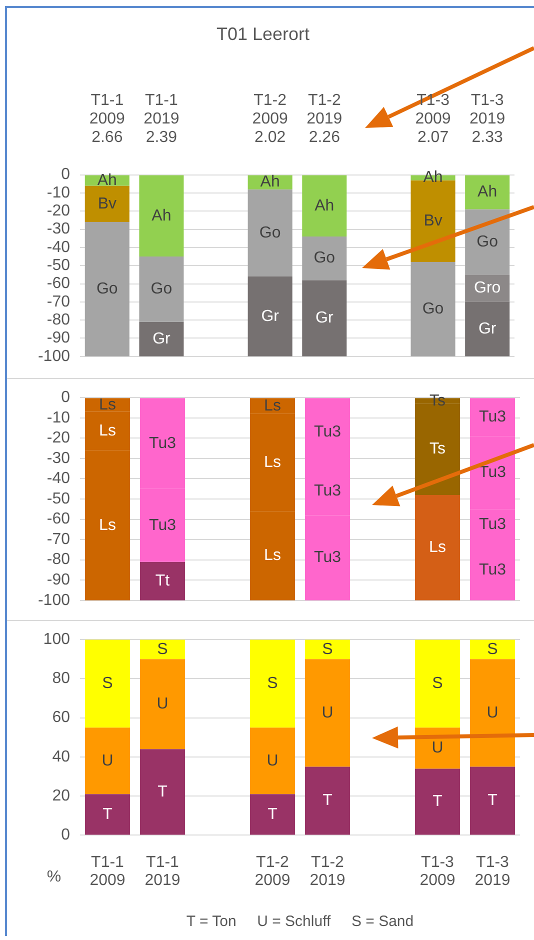  Describe the element at coordinates (61, 679) in the screenshot. I see `y-tick-label: 80` at that location.